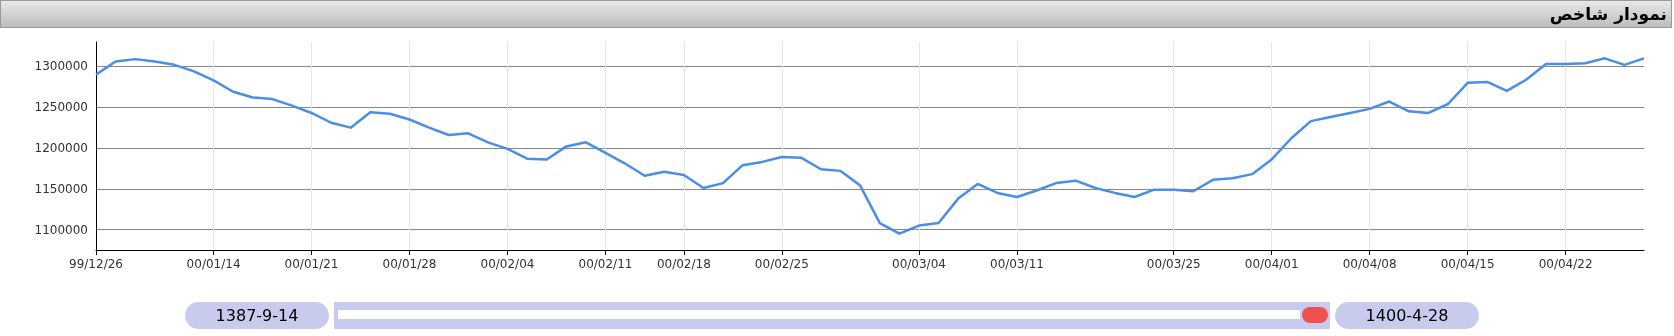 Image resolution: width=1674 pixels, height=336 pixels. Describe the element at coordinates (61, 148) in the screenshot. I see `y-tick-label: 1200000` at that location.